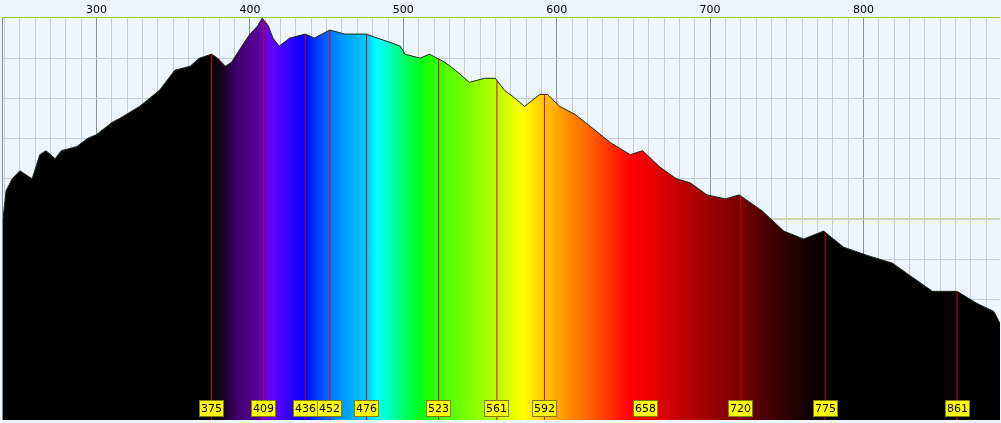  What do you see at coordinates (496, 408) in the screenshot?
I see `ref-line-label: 561` at bounding box center [496, 408].